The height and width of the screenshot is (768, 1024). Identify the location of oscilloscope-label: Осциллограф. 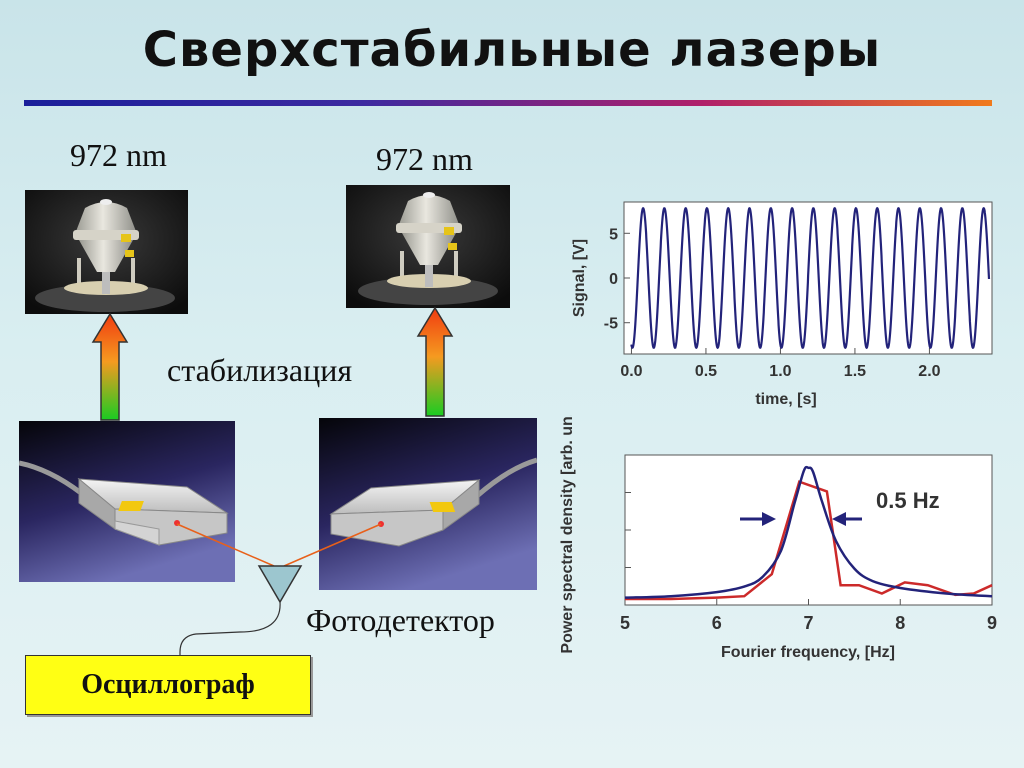
(168, 684).